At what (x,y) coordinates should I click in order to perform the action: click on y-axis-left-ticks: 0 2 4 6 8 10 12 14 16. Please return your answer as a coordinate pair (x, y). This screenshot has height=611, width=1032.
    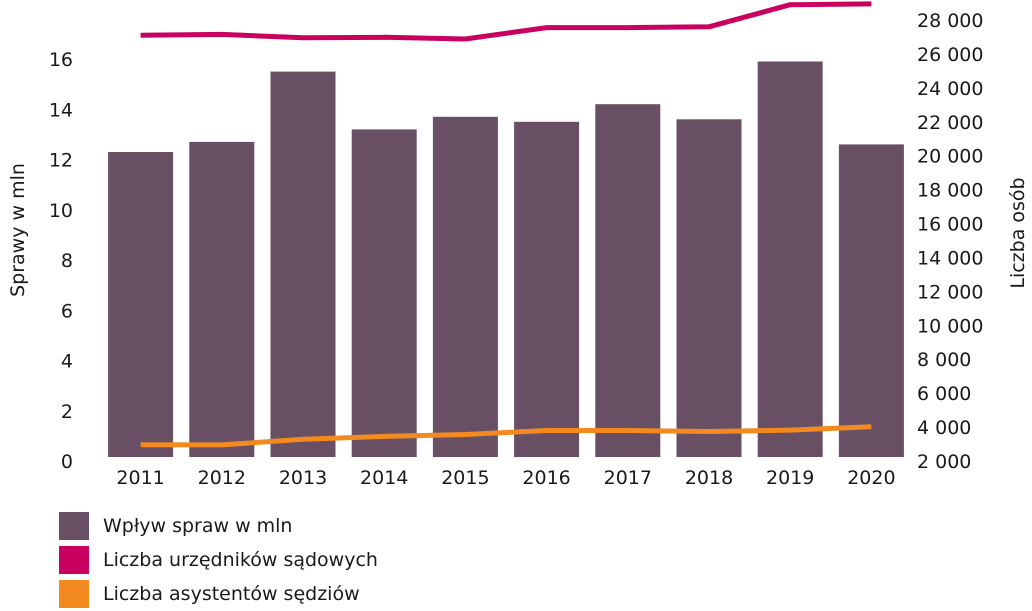
    Looking at the image, I should click on (61, 261).